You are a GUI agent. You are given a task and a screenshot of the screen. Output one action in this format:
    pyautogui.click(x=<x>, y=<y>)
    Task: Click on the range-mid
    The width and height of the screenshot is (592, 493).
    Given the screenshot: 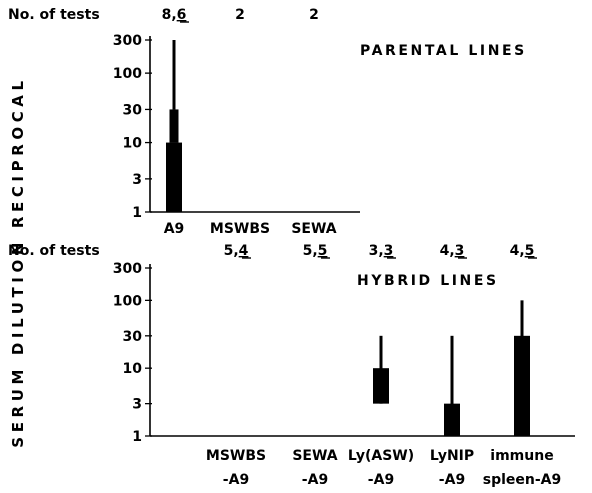 What is the action you would take?
    pyautogui.click(x=174, y=126)
    